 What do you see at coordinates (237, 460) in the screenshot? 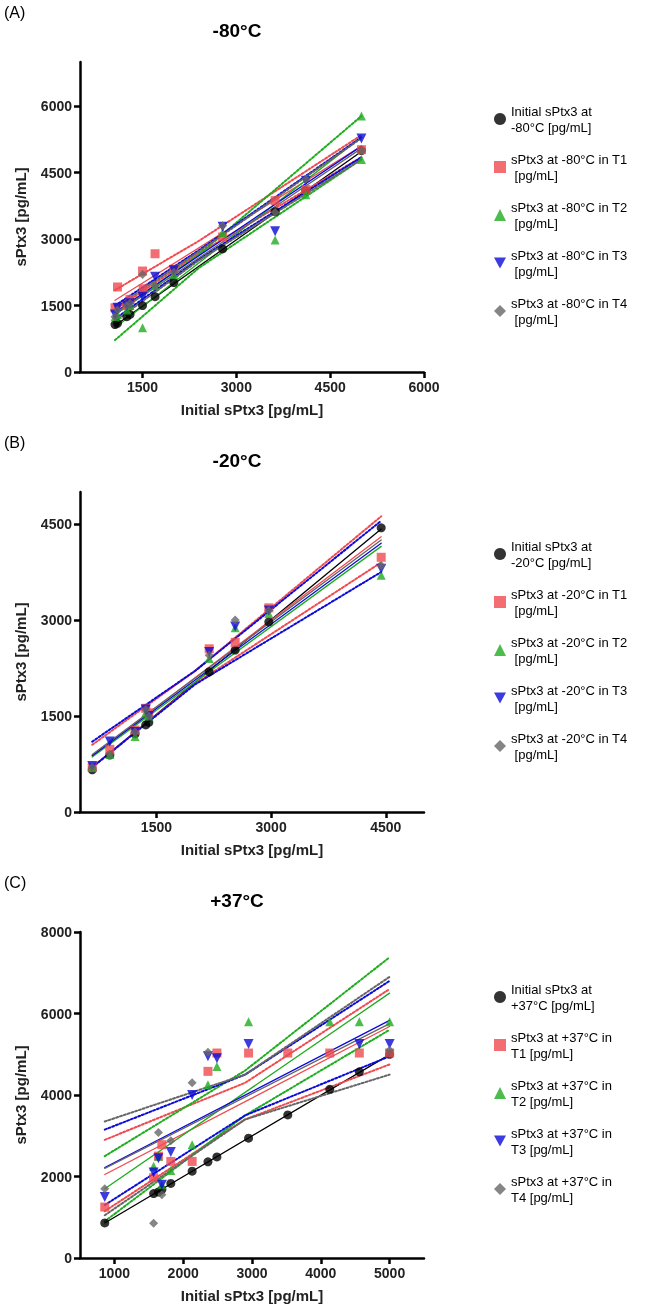
I see `chart-title: -20°C` at bounding box center [237, 460].